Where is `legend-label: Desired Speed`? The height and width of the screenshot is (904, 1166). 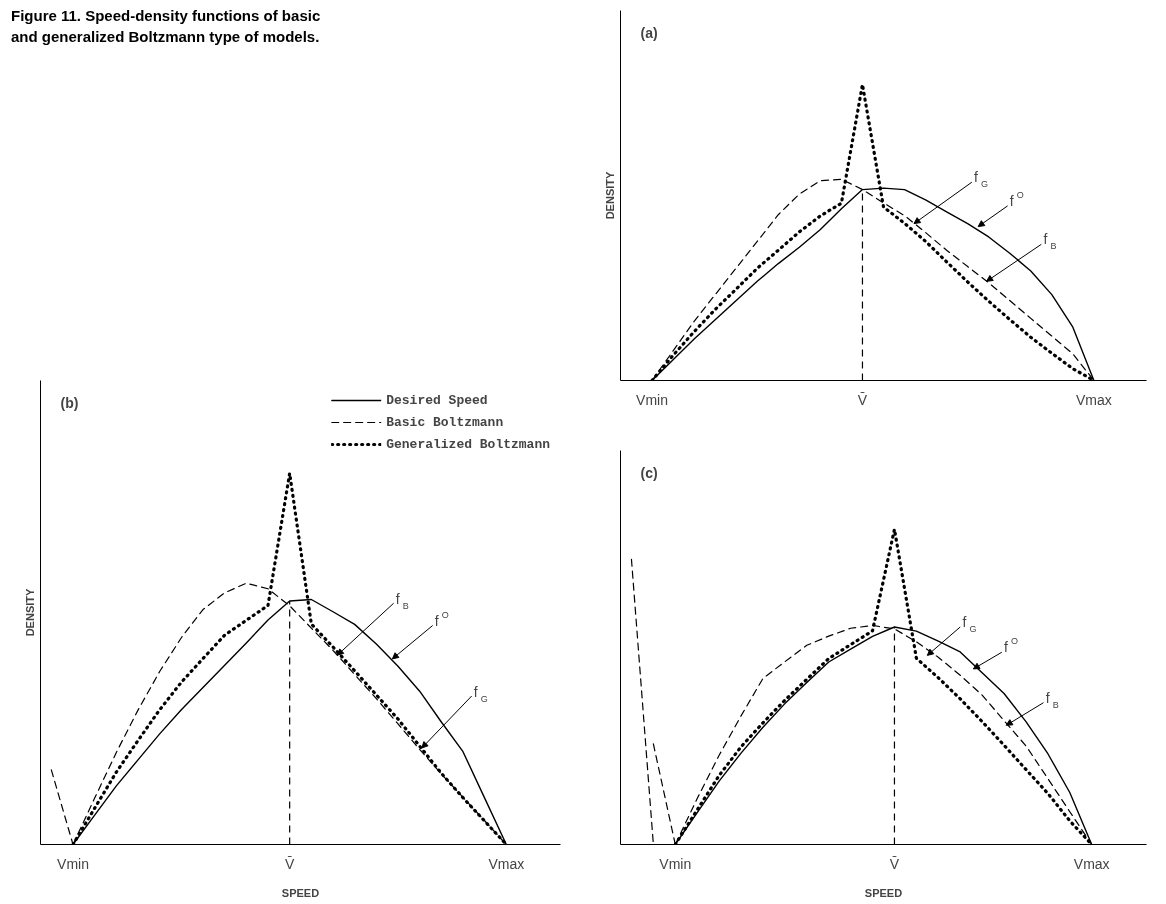 legend-label: Desired Speed is located at coordinates (437, 400).